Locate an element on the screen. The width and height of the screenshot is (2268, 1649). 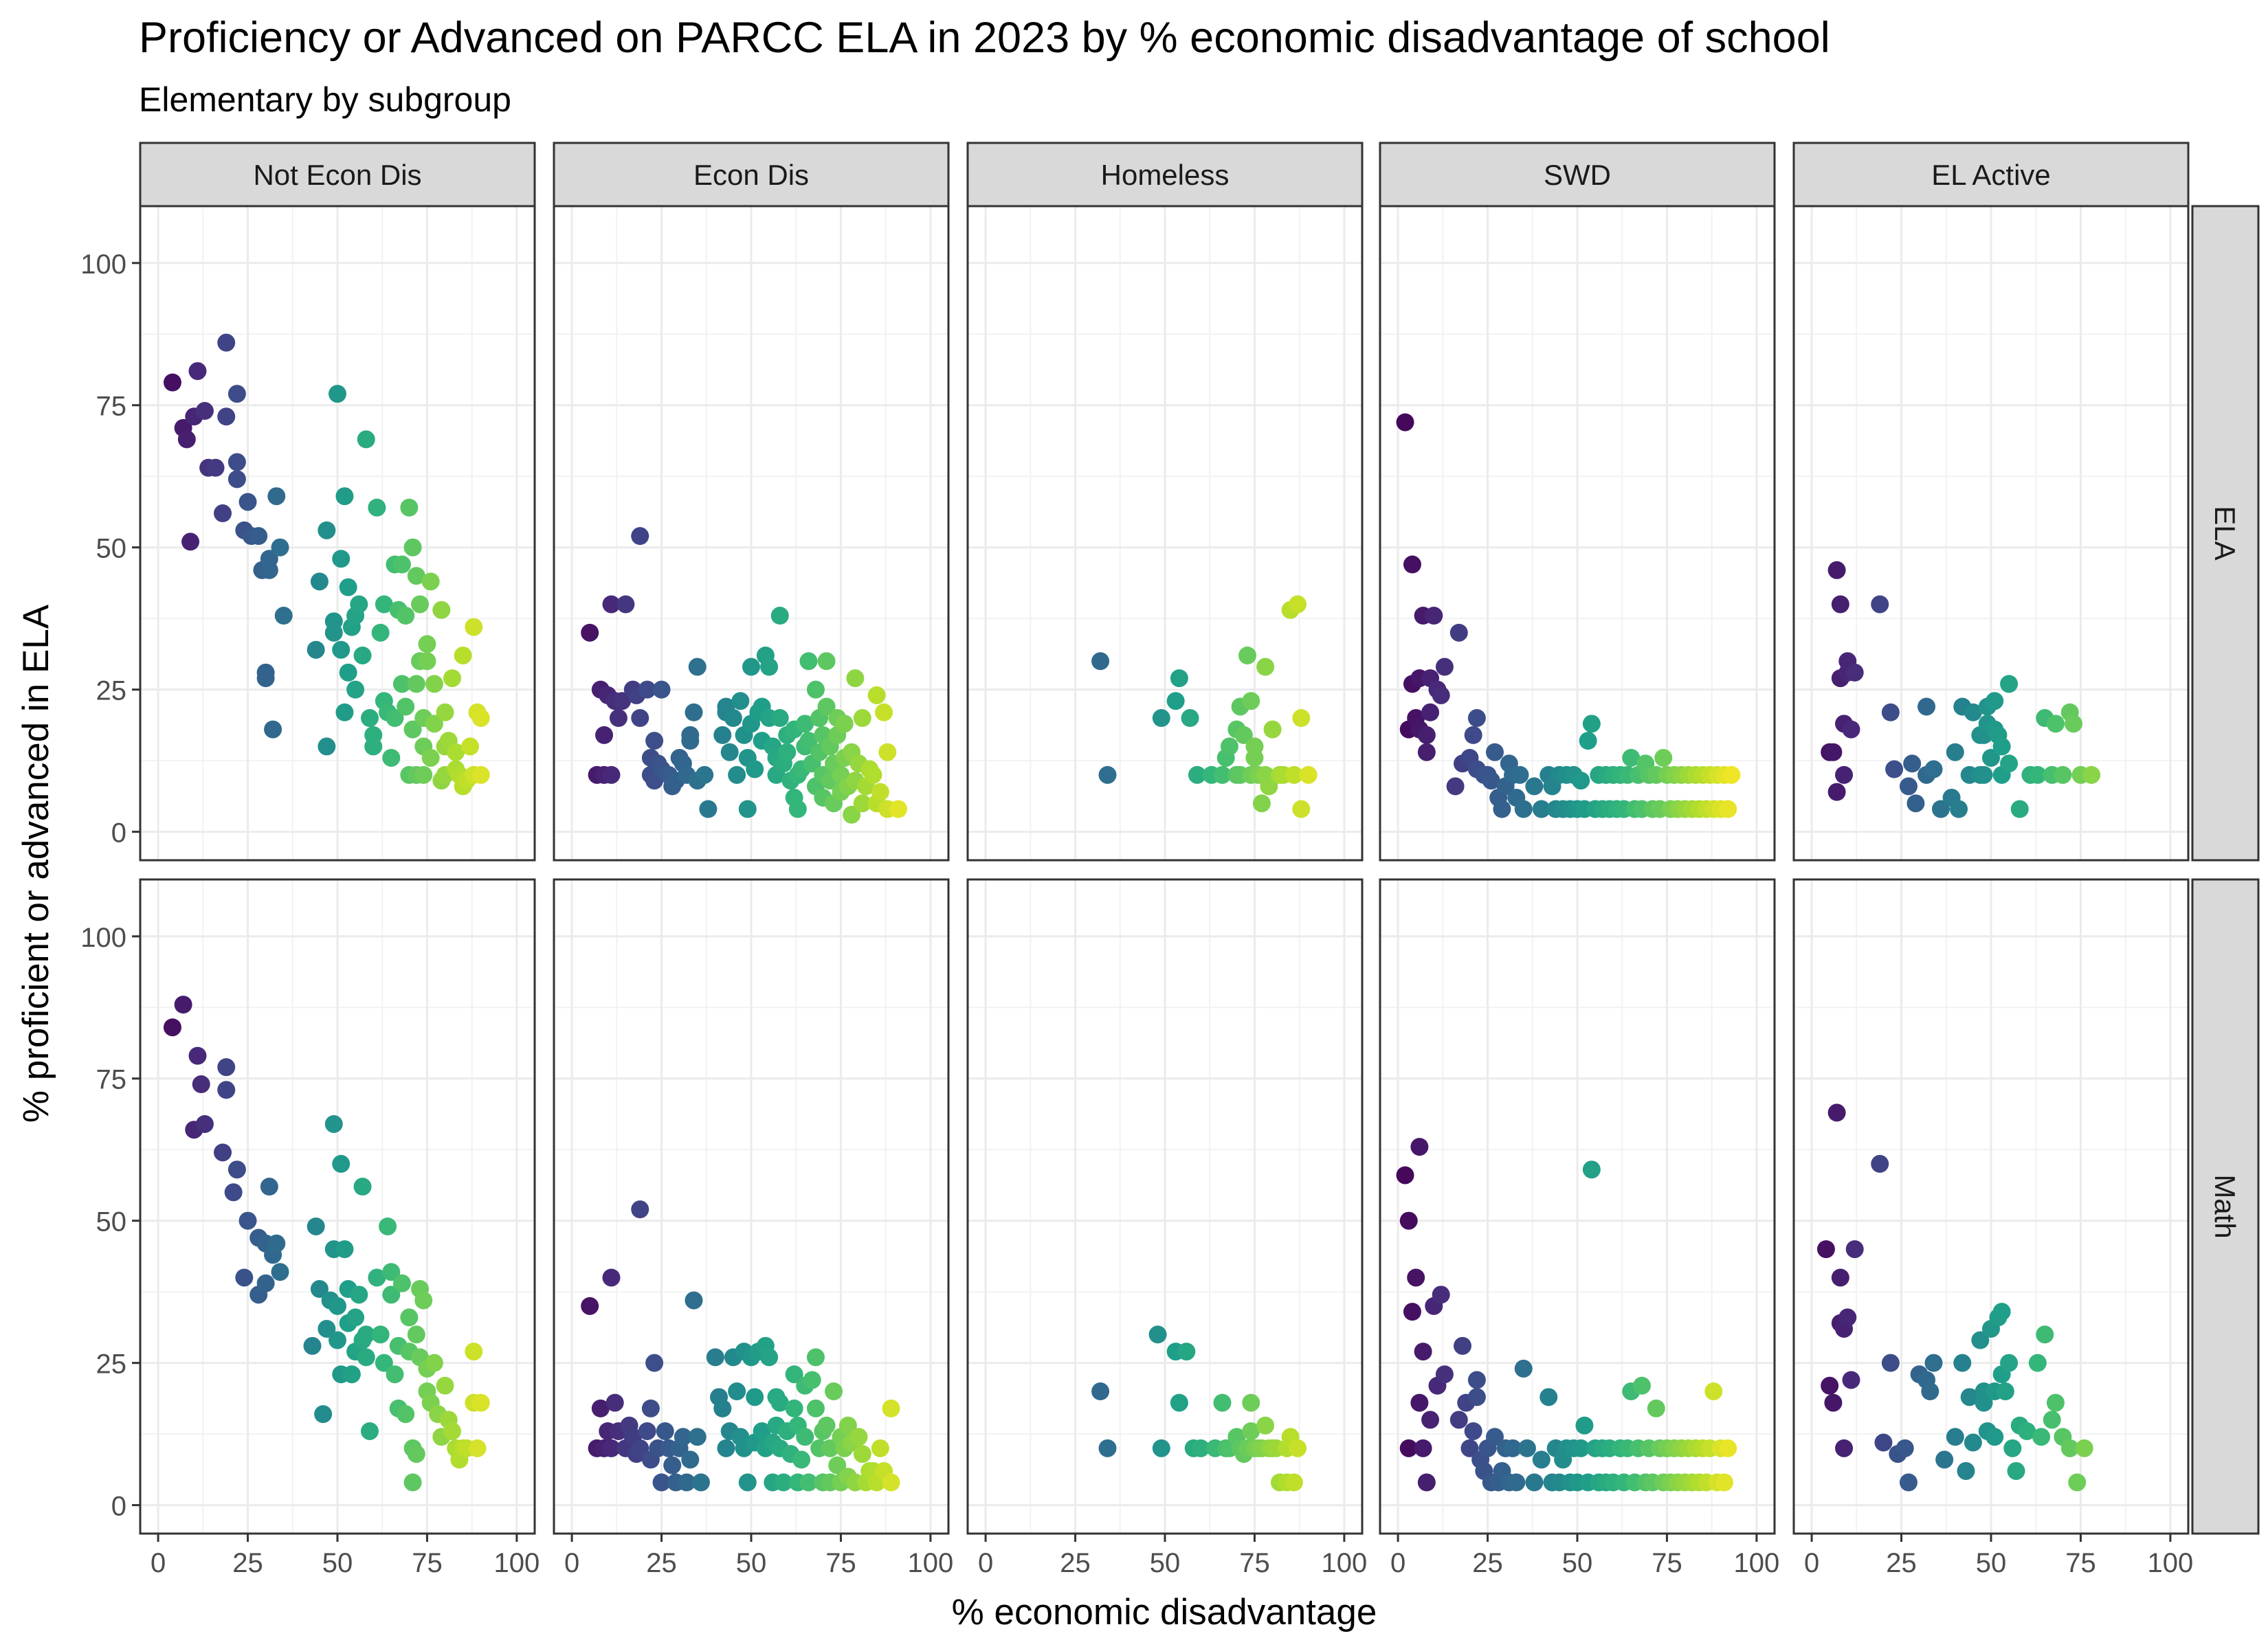
facet-strip-label: Homeless is located at coordinates (1165, 175).